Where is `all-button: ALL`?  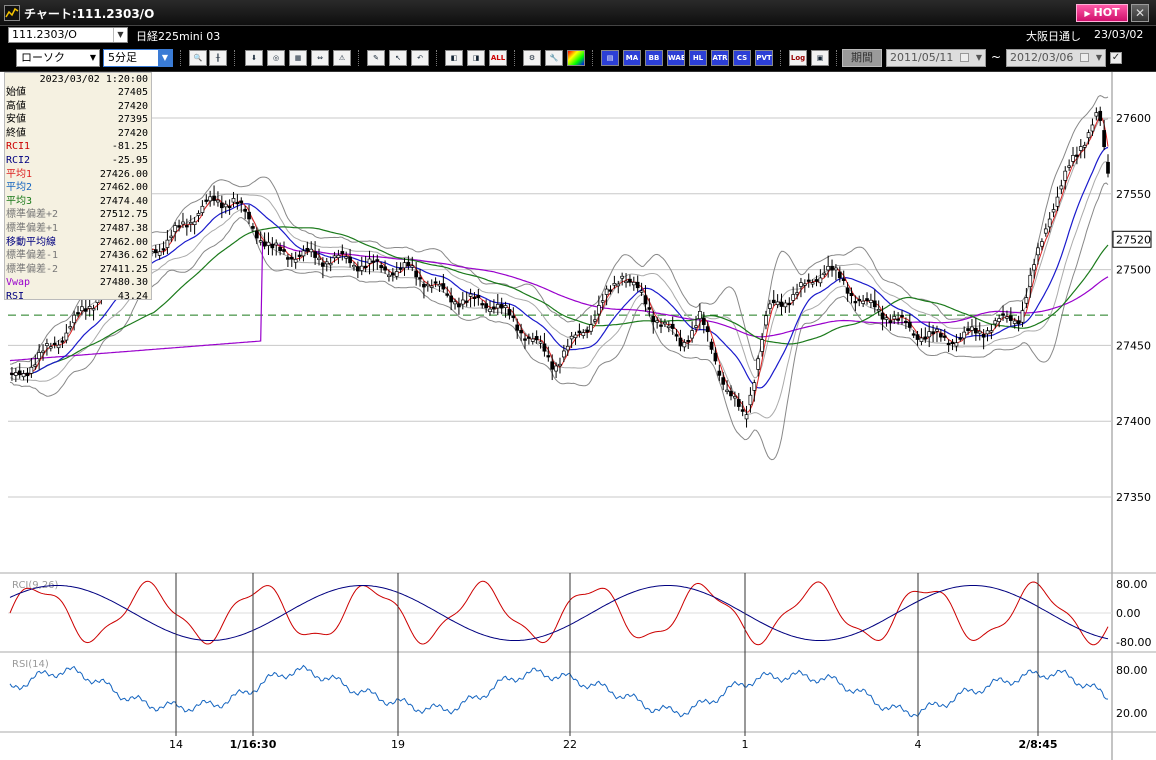
all-button: ALL is located at coordinates (498, 58).